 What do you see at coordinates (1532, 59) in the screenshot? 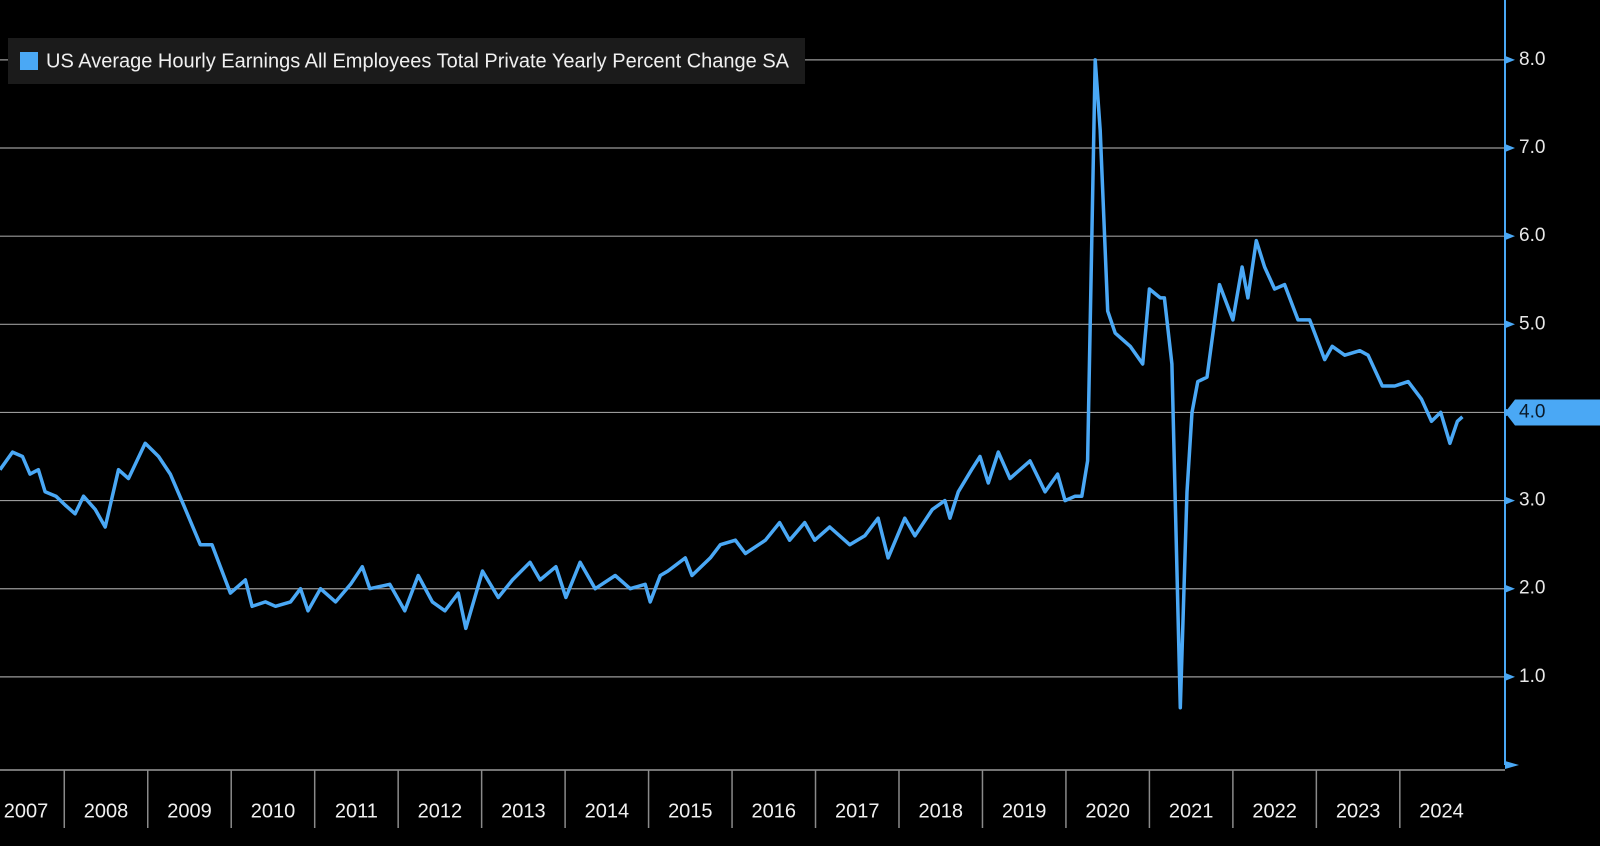
I see `y-tick-label: 8.0` at bounding box center [1532, 59].